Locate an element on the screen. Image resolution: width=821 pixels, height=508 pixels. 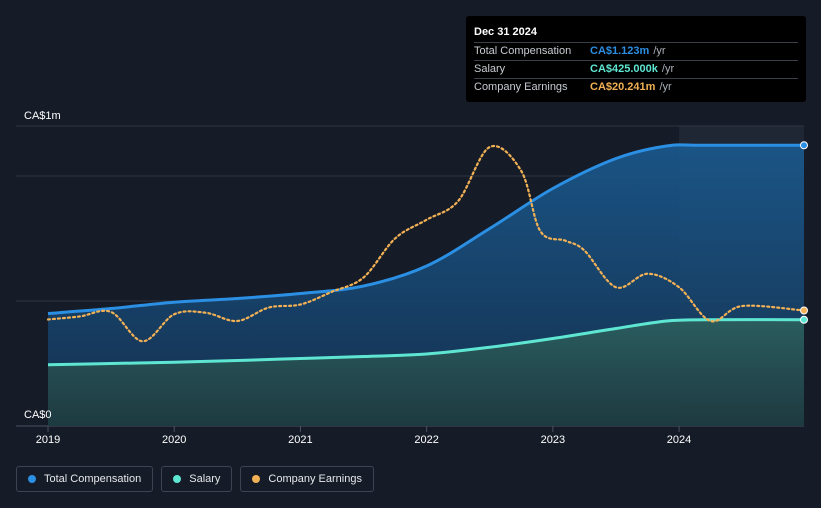
tooltip-date: Dec 31 2024 is located at coordinates (636, 33).